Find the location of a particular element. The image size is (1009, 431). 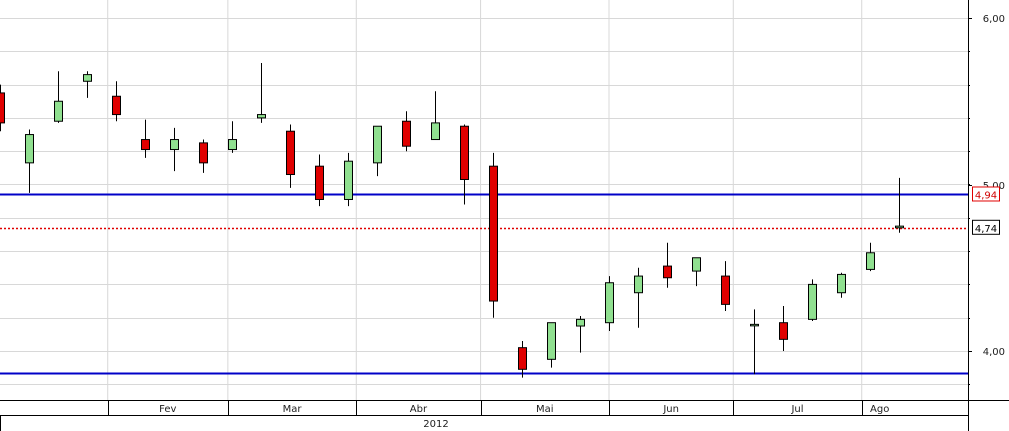

axis-background is located at coordinates (988, 215).